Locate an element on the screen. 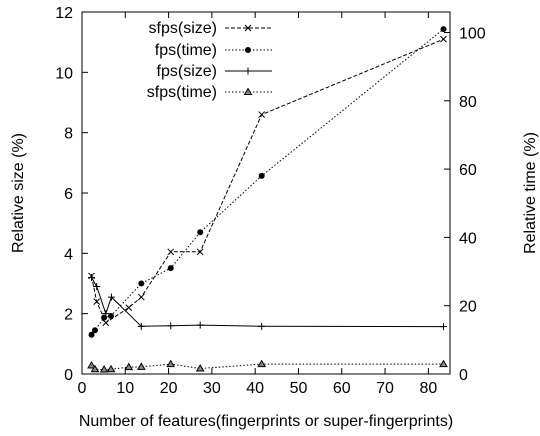  left-tick-label: 0 is located at coordinates (68, 375).